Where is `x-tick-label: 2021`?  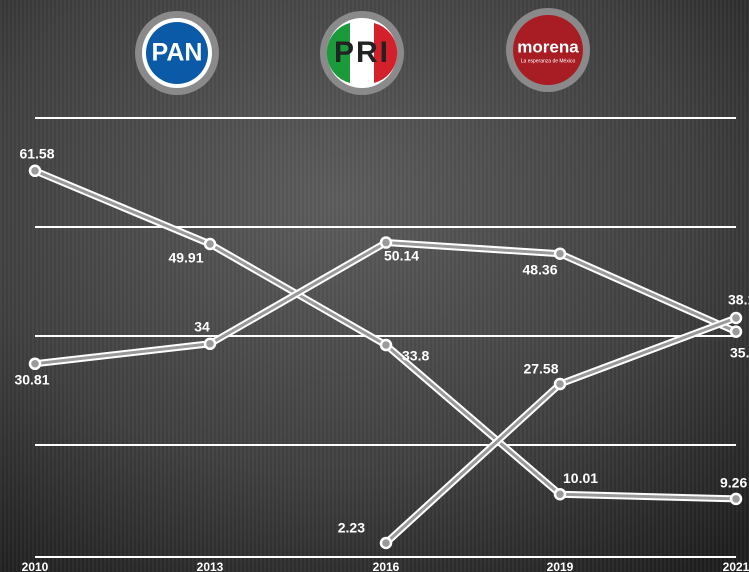 x-tick-label: 2021 is located at coordinates (736, 566).